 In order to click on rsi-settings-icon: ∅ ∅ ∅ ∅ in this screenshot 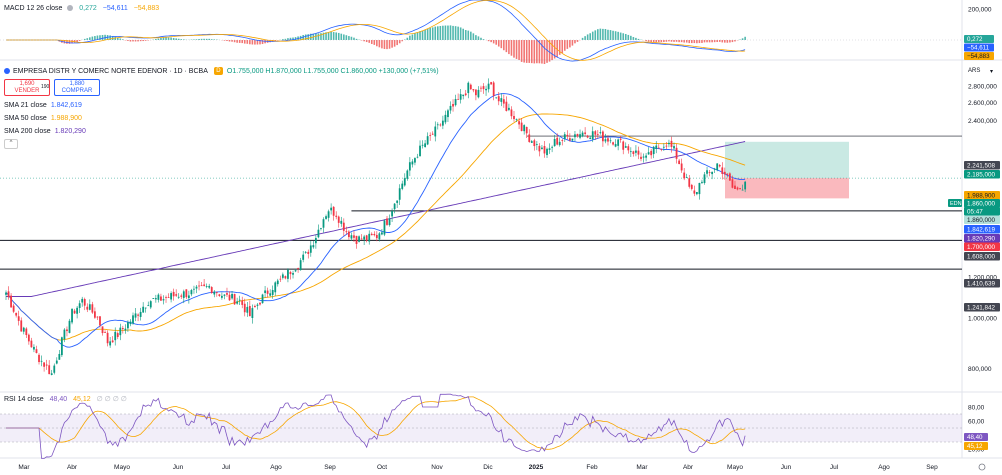, I will do `click(111, 399)`.